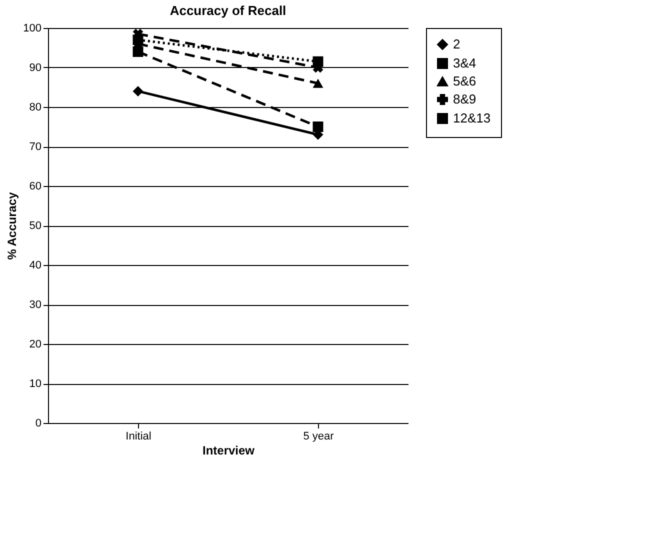  What do you see at coordinates (32, 28) in the screenshot?
I see `y-tick-label: 100` at bounding box center [32, 28].